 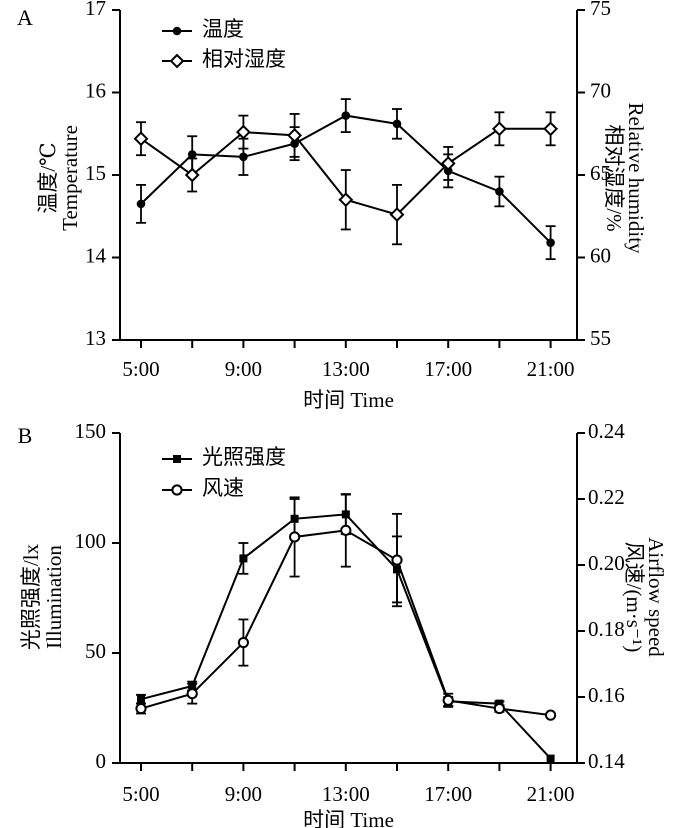 I want to click on y-axis-label-right: 相对湿度/%, so click(x=614, y=177).